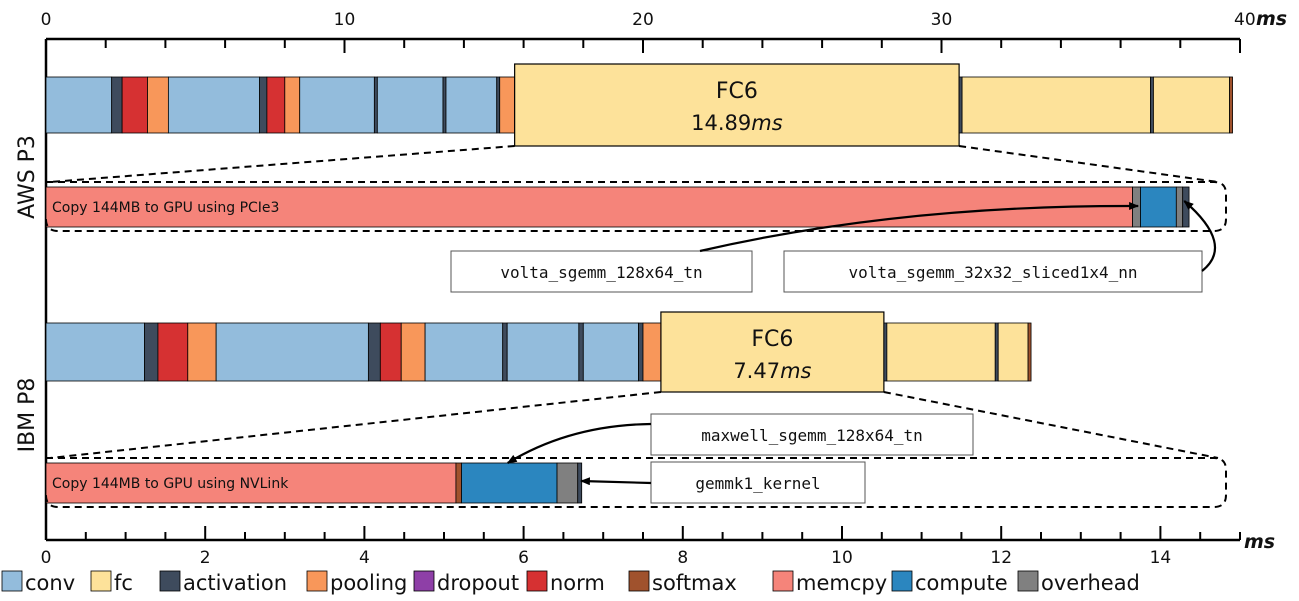 The image size is (1299, 601). Describe the element at coordinates (364, 558) in the screenshot. I see `bottom-tick-label: 4` at that location.